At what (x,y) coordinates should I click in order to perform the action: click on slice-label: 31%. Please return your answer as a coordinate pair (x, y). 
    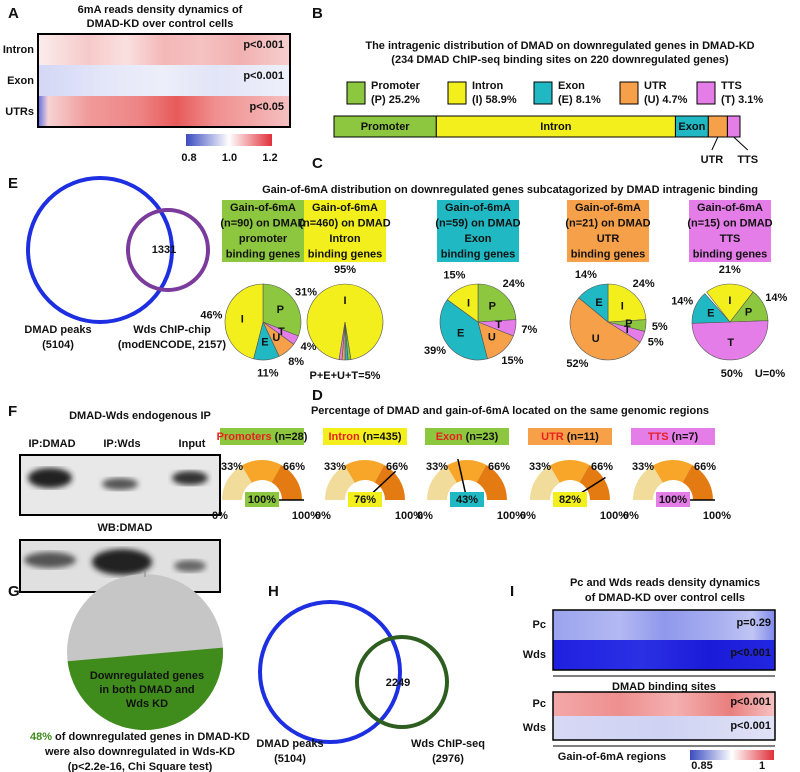
    Looking at the image, I should click on (306, 293).